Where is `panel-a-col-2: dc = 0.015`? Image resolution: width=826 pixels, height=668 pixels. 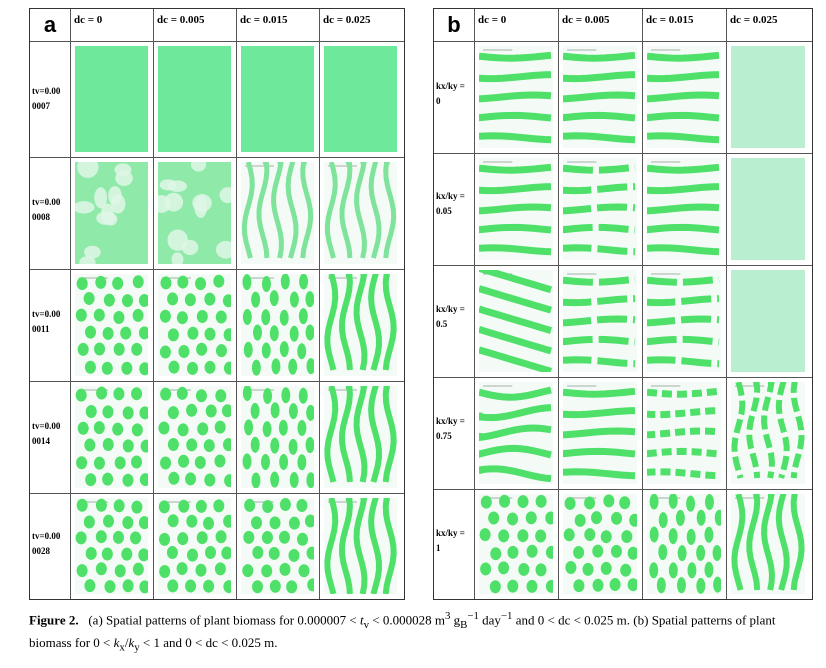 panel-a-col-2: dc = 0.015 is located at coordinates (264, 20).